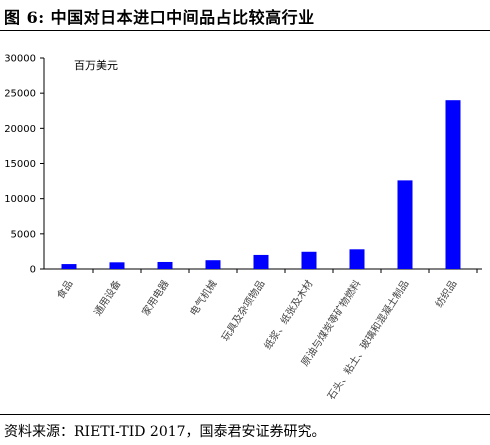 The height and width of the screenshot is (445, 490). I want to click on category-label: 电气机械, so click(203, 298).